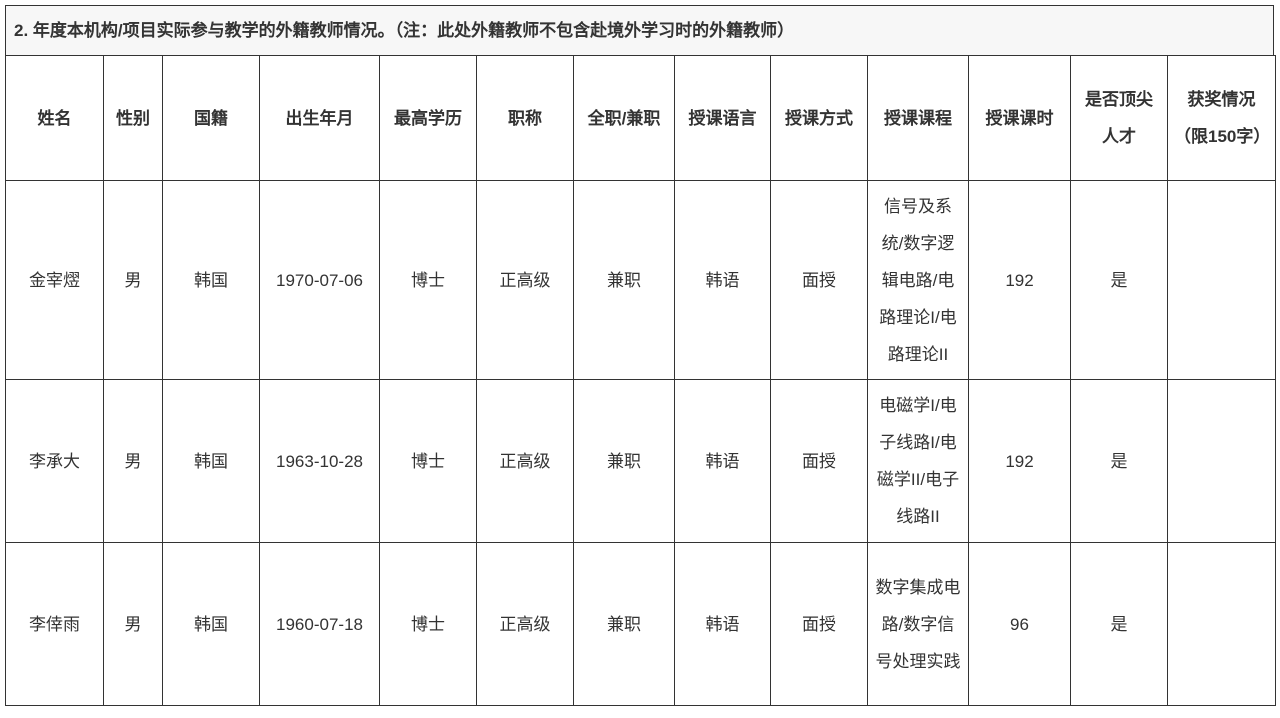 The height and width of the screenshot is (718, 1280). Describe the element at coordinates (319, 461) in the screenshot. I see `cell-birth-date: 1963-10-28` at that location.